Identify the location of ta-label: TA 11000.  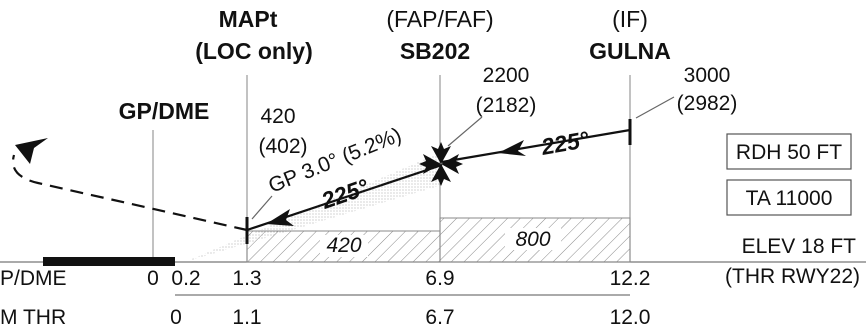
(789, 198).